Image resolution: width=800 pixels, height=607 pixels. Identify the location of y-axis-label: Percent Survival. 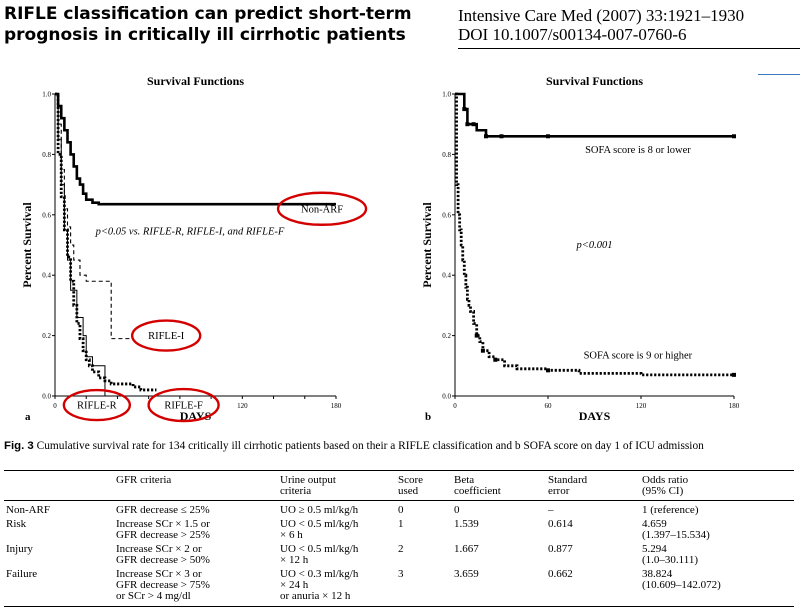
(27, 245).